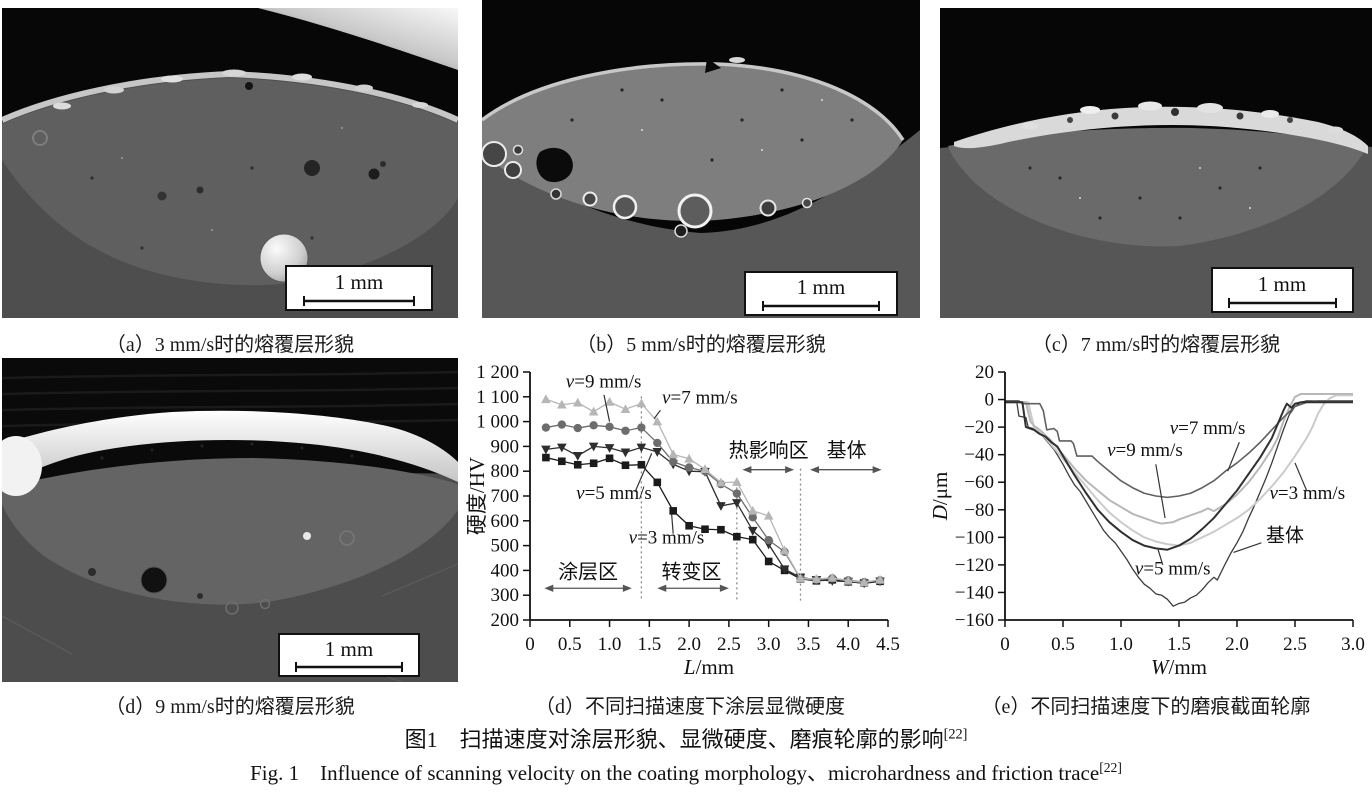 The width and height of the screenshot is (1372, 805). What do you see at coordinates (1156, 163) in the screenshot?
I see `sem-image-c: 1 mm` at bounding box center [1156, 163].